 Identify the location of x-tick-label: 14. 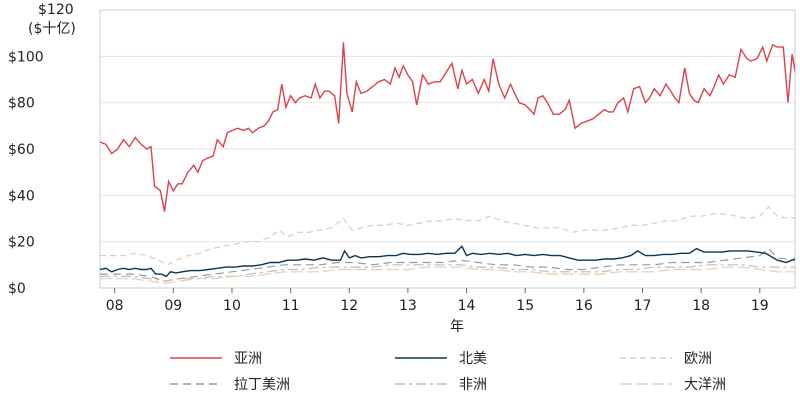
(467, 306).